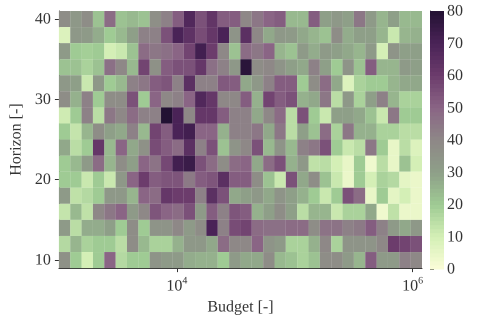 The image size is (480, 320). What do you see at coordinates (16, 139) in the screenshot?
I see `y-axis-title: Horizon [-]` at bounding box center [16, 139].